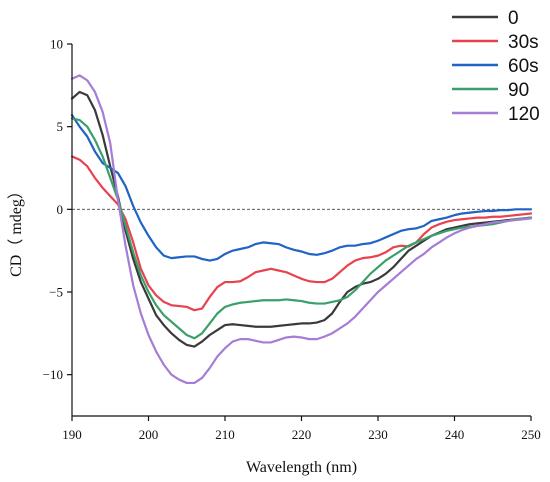 This screenshot has width=550, height=482. Describe the element at coordinates (56, 44) in the screenshot. I see `y-tick-label: 10` at that location.